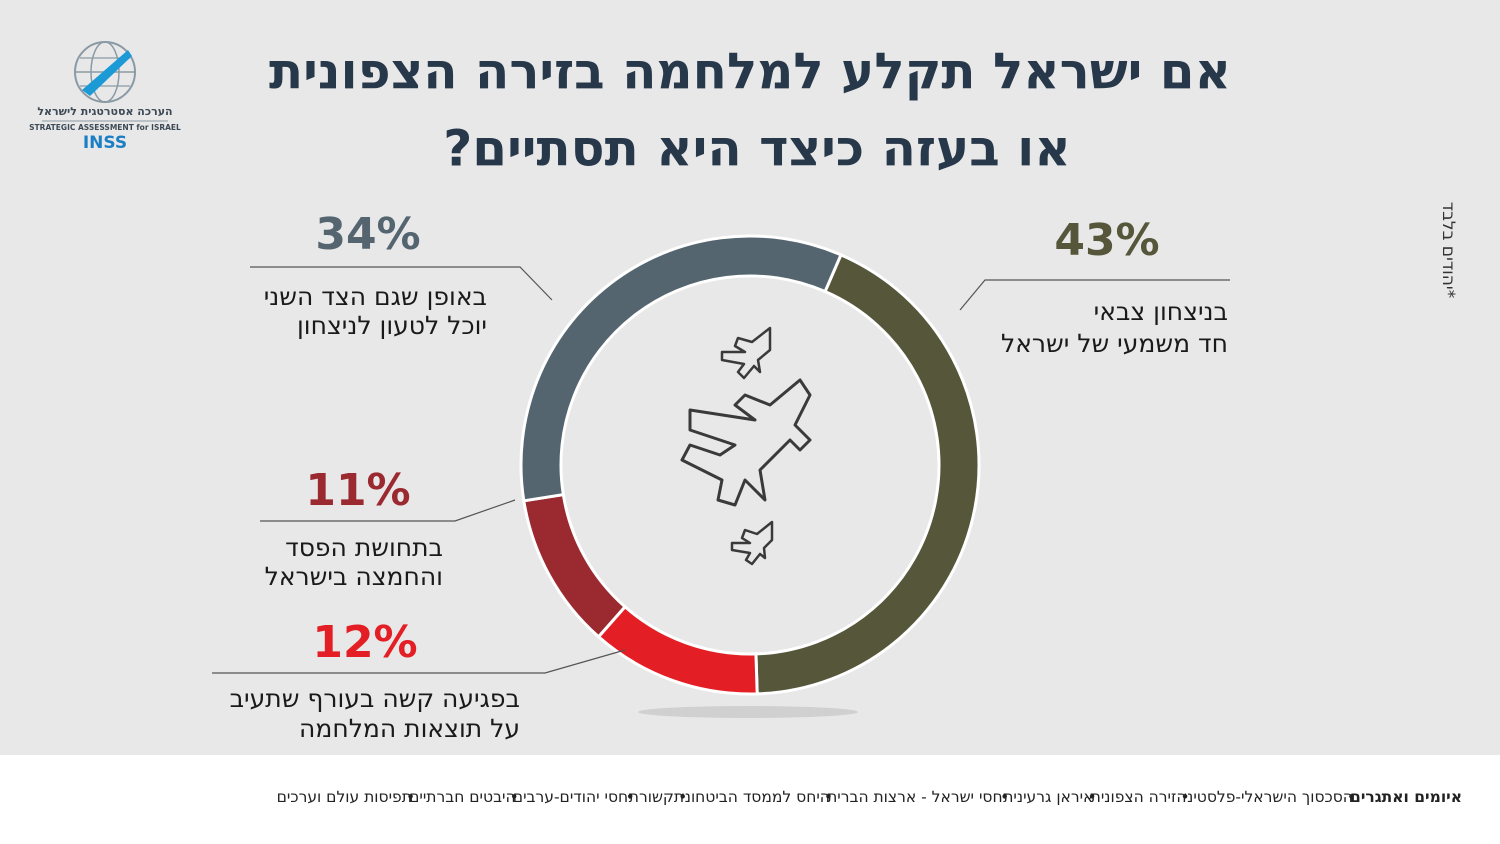  Describe the element at coordinates (656, 797) in the screenshot. I see `footer-item: תקשורת` at that location.